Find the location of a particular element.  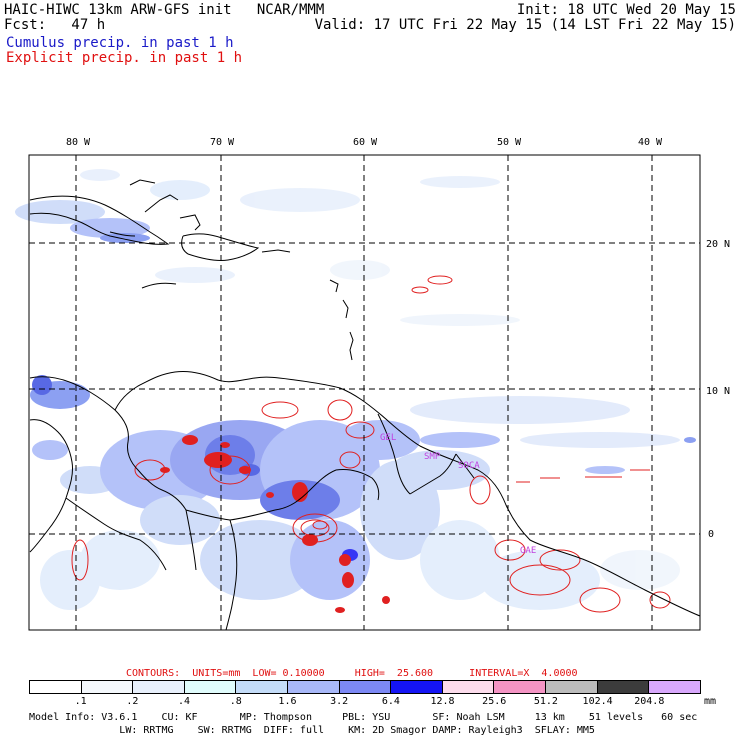

suriname-border is located at coordinates (433, 474).